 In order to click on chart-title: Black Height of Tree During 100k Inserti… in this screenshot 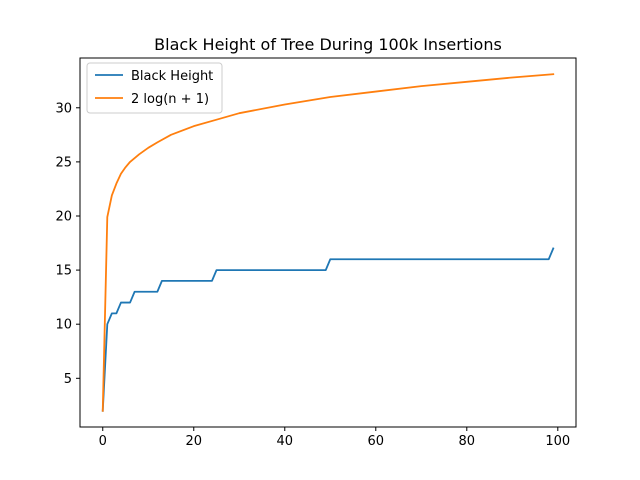, I will do `click(328, 44)`.